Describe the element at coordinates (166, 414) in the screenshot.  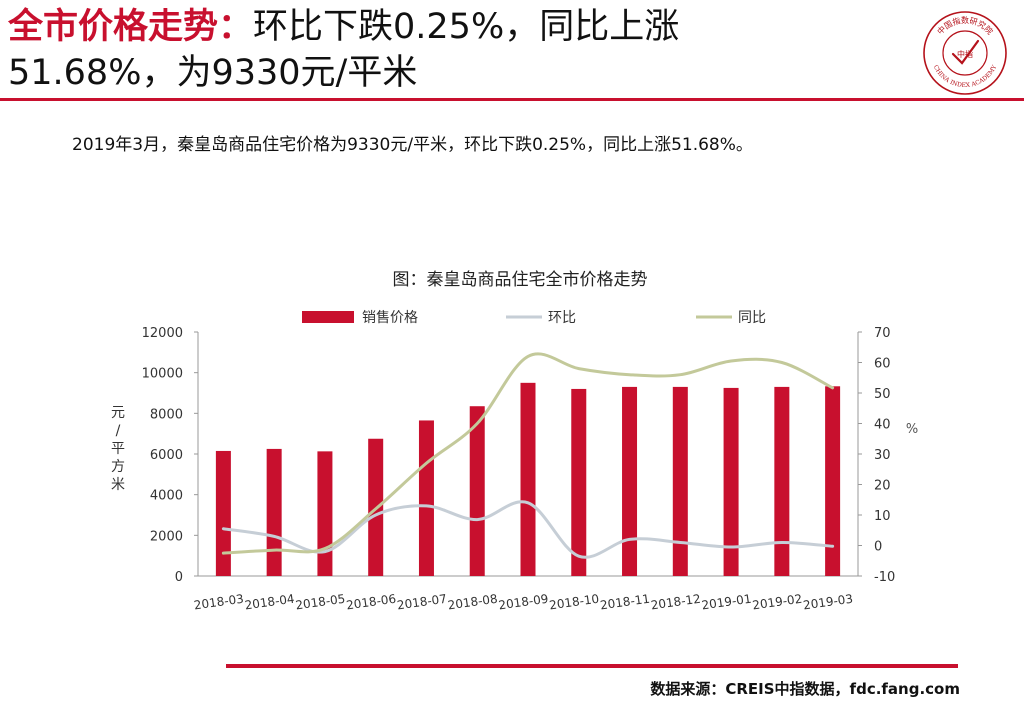
I see `y-tick-label: 8000` at that location.